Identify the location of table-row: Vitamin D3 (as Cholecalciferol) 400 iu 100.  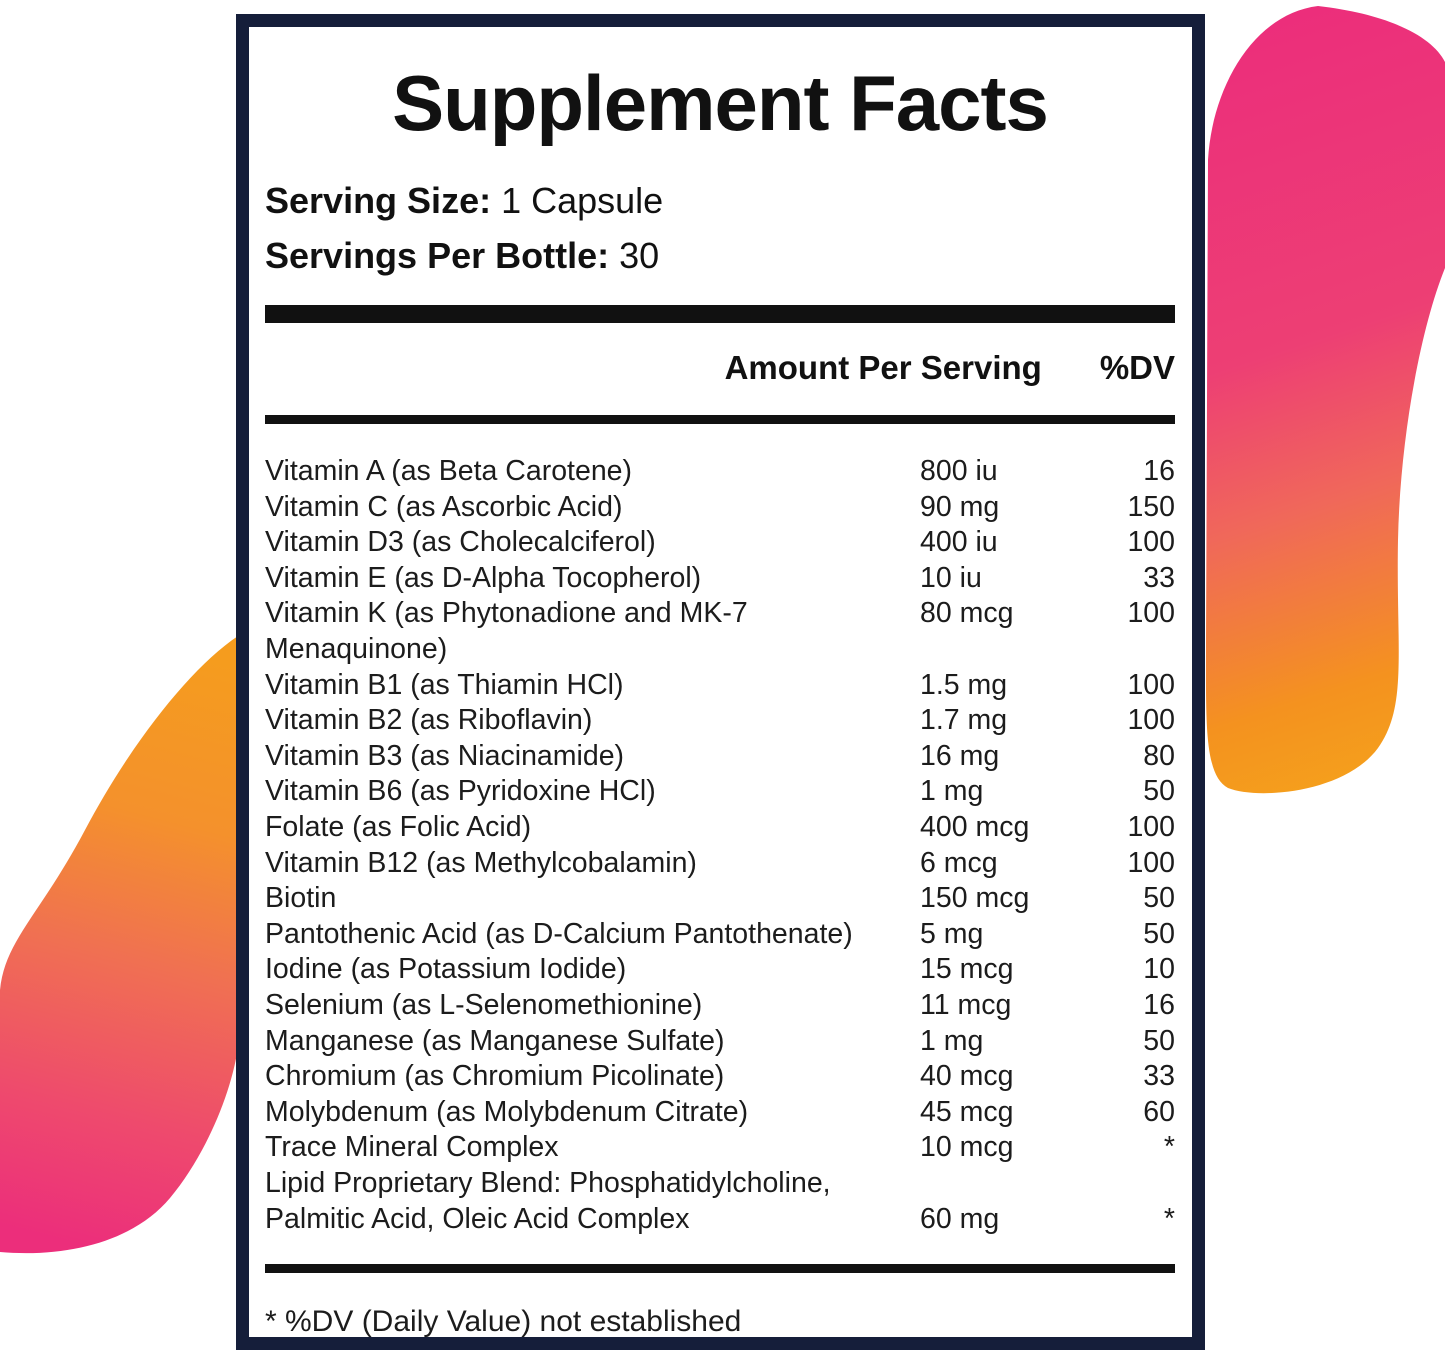
(720, 543).